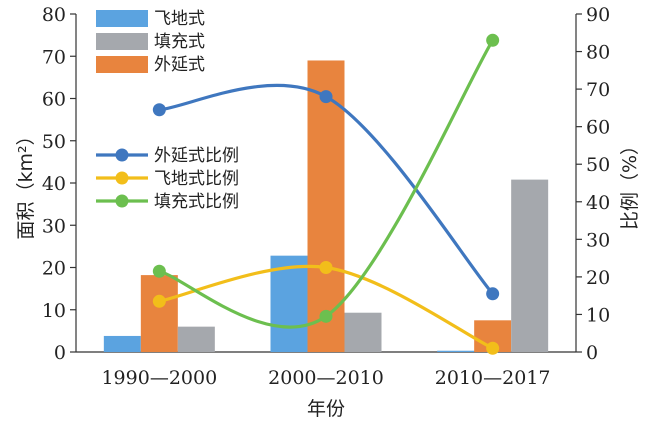 This screenshot has height=423, width=650. Describe the element at coordinates (54, 100) in the screenshot. I see `left-y-tick-label: 60` at that location.